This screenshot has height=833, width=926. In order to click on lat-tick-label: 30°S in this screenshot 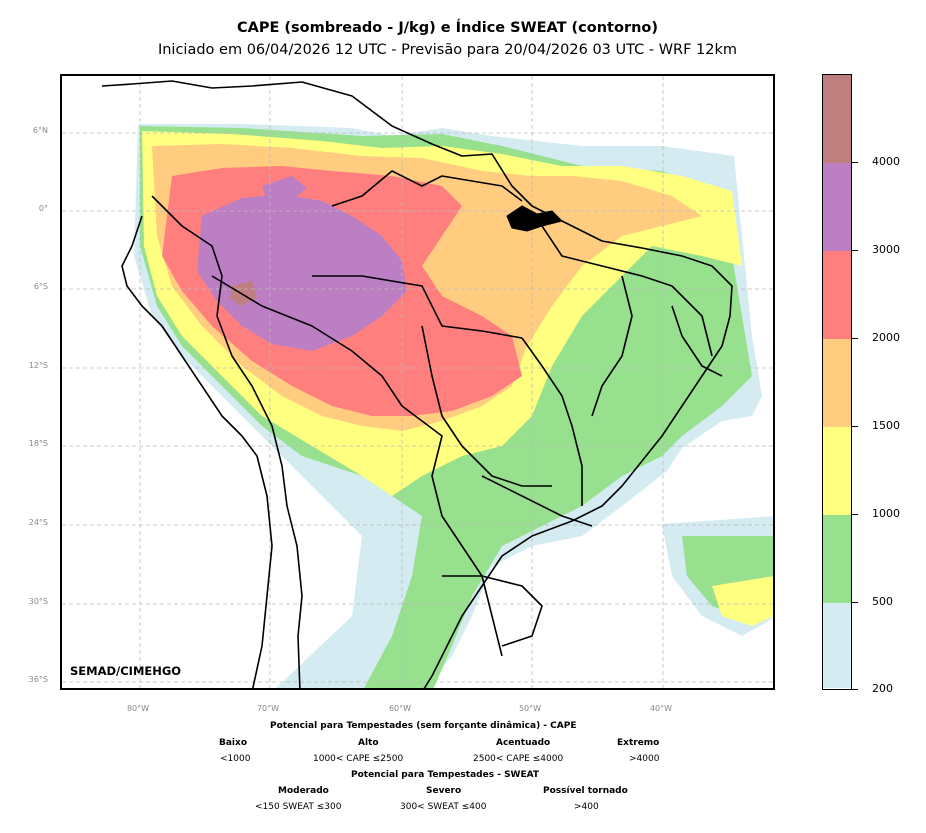, I will do `click(38, 601)`.